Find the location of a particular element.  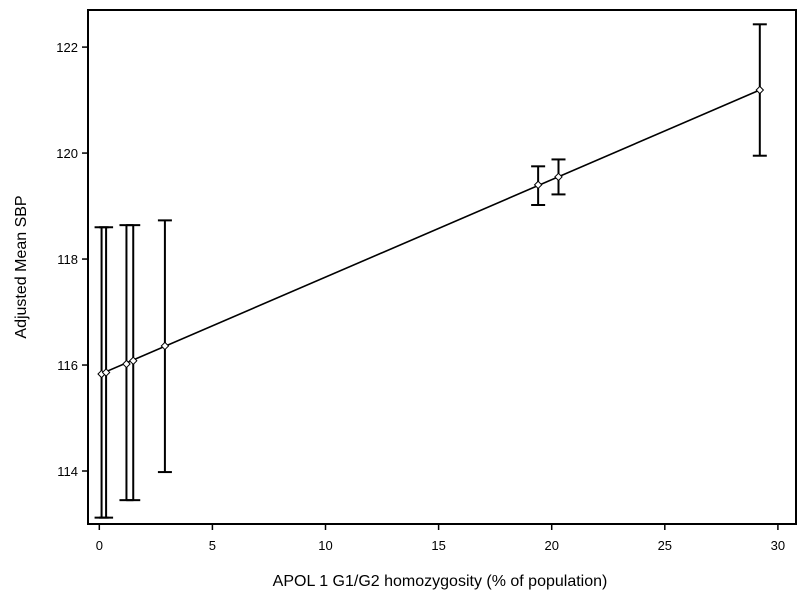

y-tick-label-3: 120 is located at coordinates (67, 153).